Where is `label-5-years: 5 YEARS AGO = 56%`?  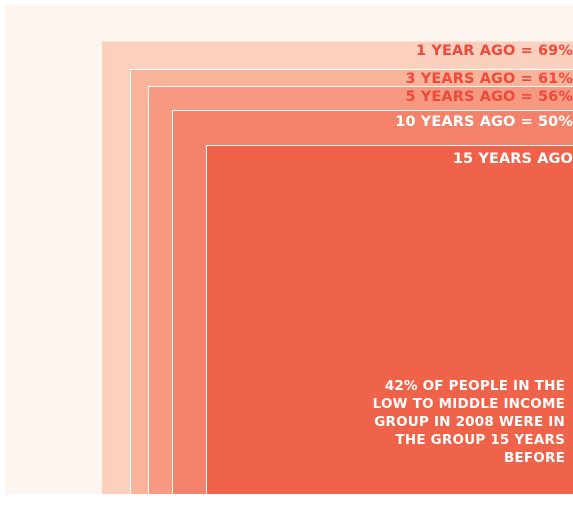
label-5-years: 5 YEARS AGO = 56% is located at coordinates (489, 97).